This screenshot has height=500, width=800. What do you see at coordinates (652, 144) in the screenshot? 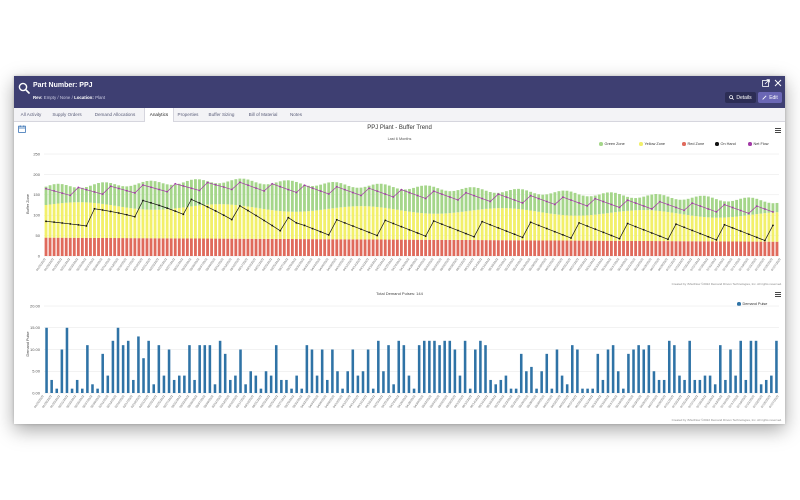
I see `legend-yellow-zone: Yellow Zone` at bounding box center [652, 144].